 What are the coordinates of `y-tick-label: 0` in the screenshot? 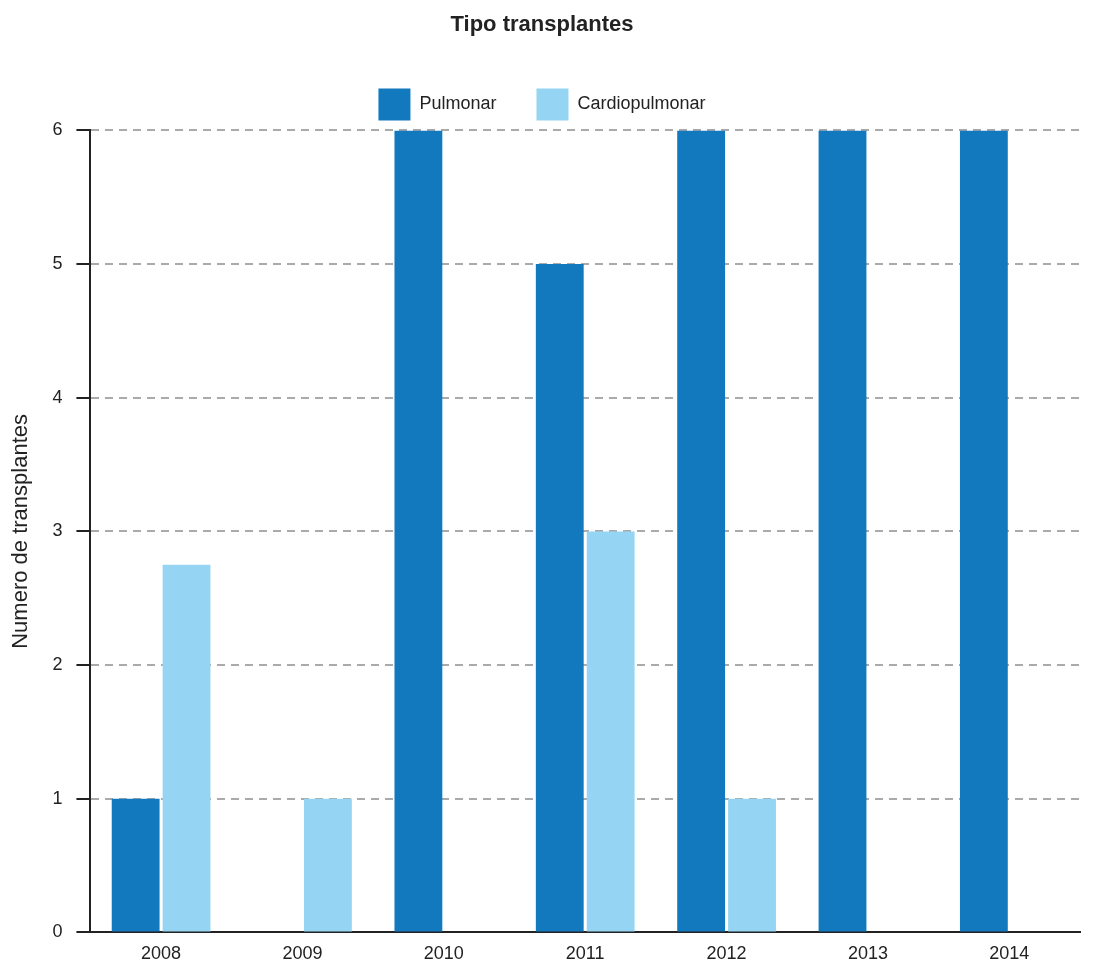 It's located at (57, 931).